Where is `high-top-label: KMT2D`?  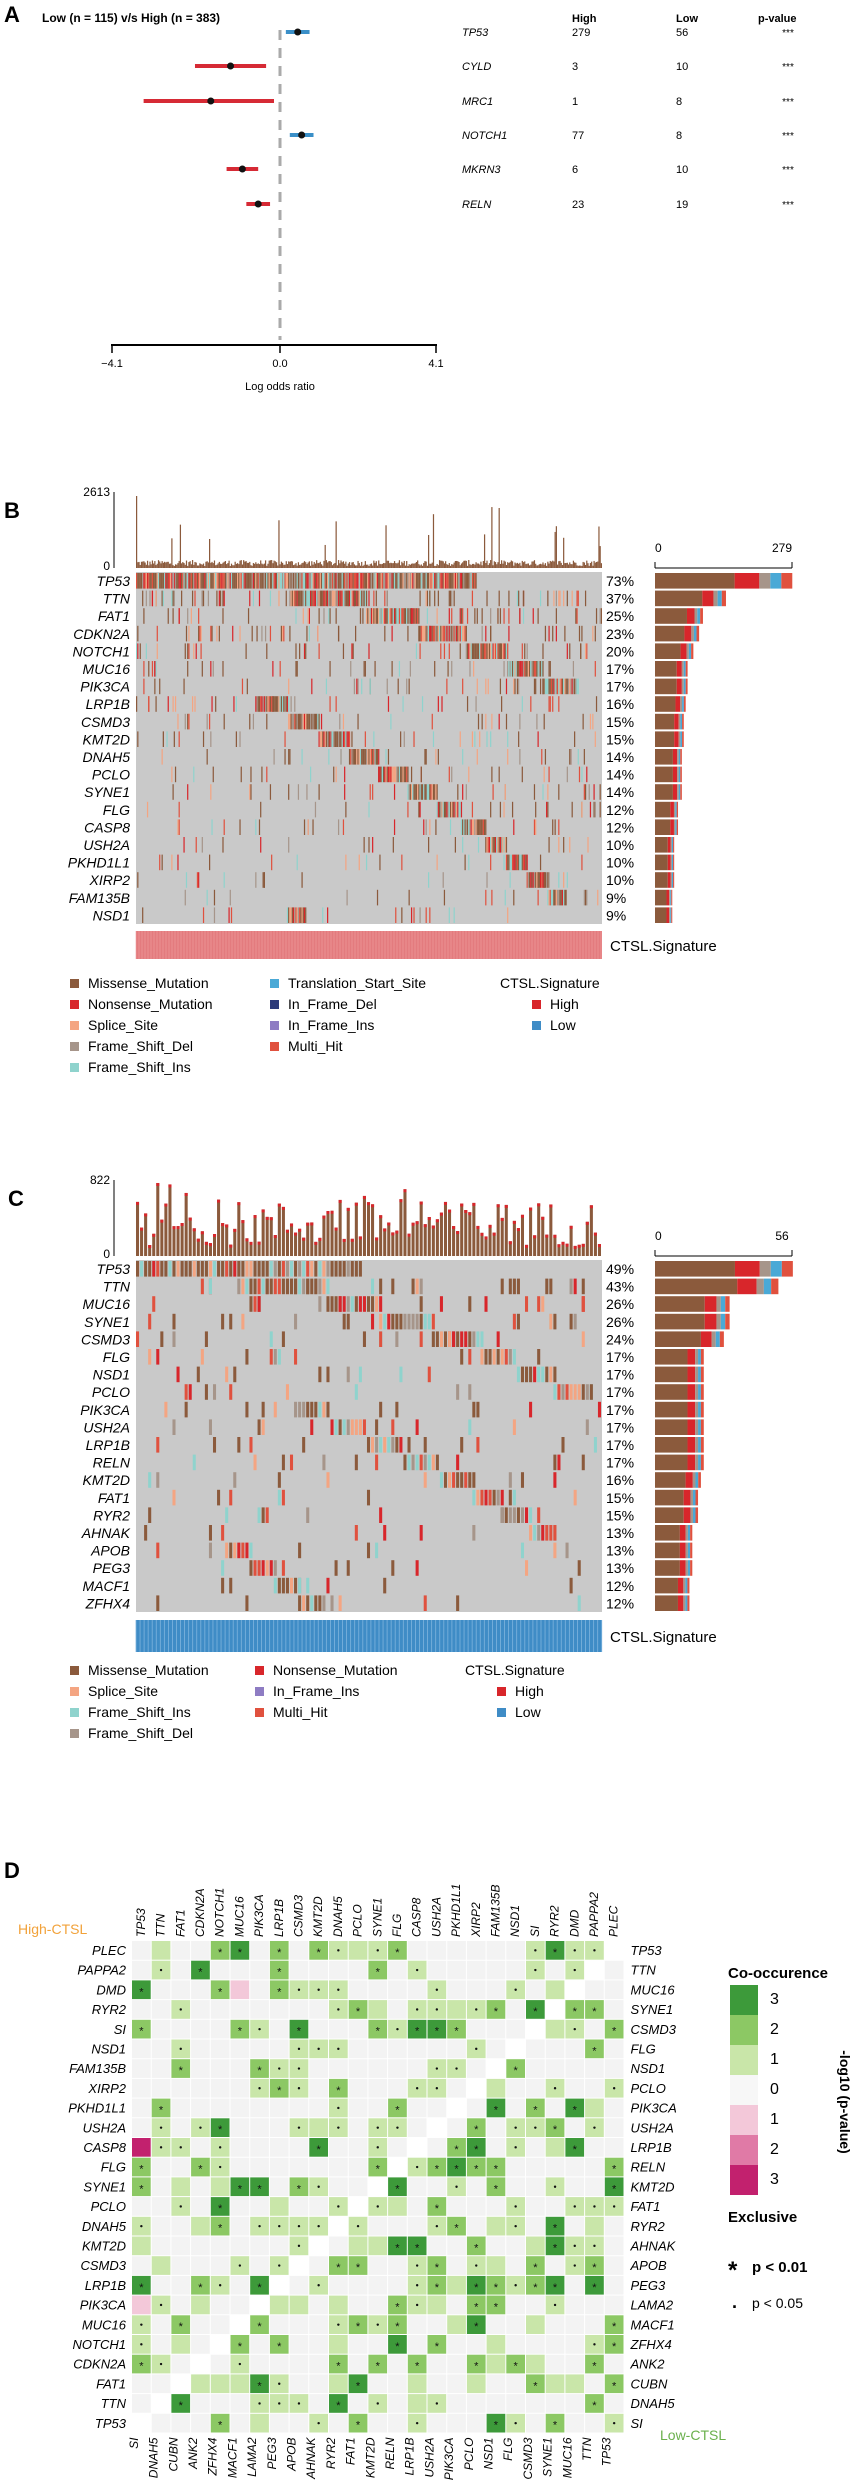
high-top-label: KMT2D is located at coordinates (318, 1916).